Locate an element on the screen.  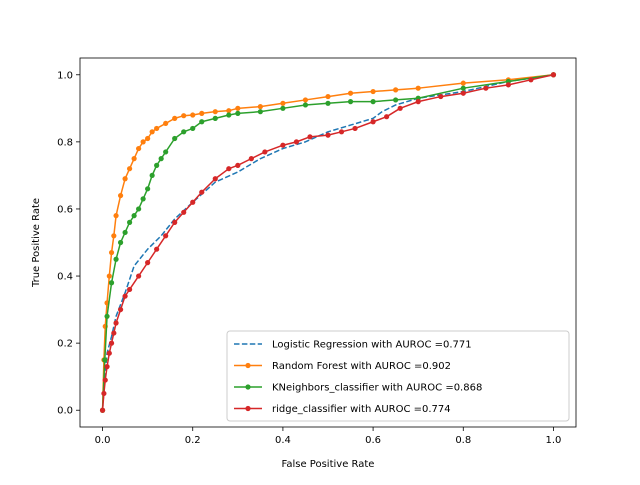
x-axis-label: False Positive Rate is located at coordinates (328, 464).